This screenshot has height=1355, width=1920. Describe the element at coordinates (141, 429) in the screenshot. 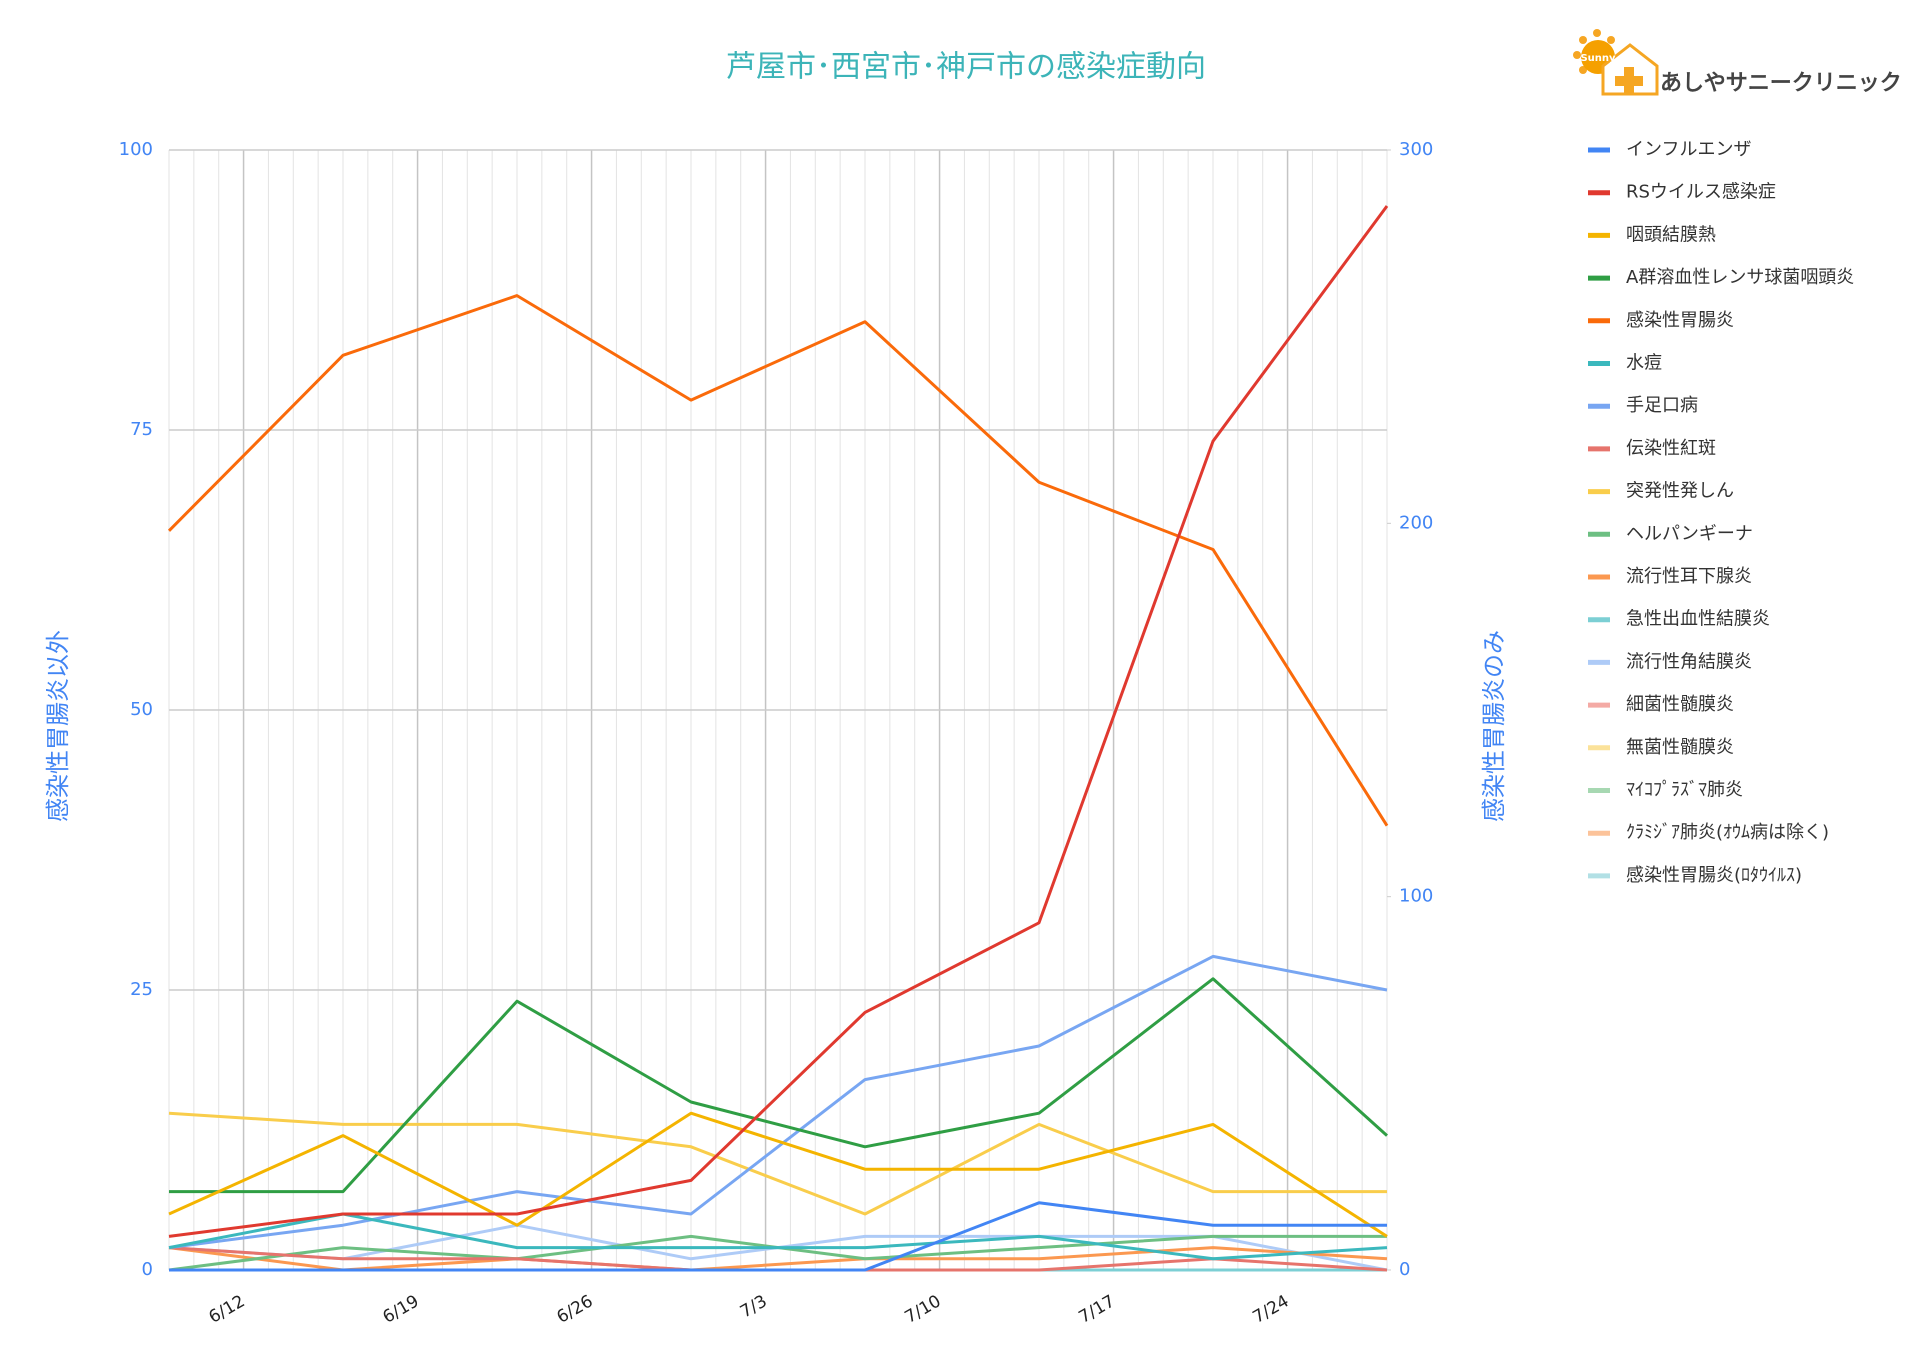

I see `y-tick-label: 75` at that location.